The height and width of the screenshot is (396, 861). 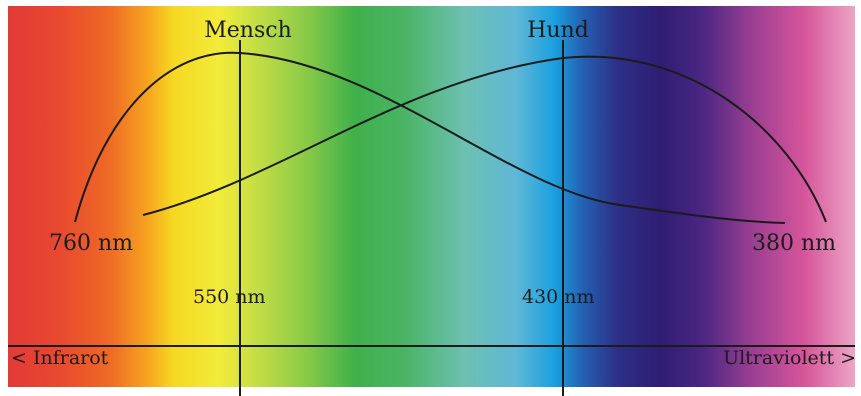 What do you see at coordinates (558, 297) in the screenshot?
I see `dog-peak-label: 430 nm` at bounding box center [558, 297].